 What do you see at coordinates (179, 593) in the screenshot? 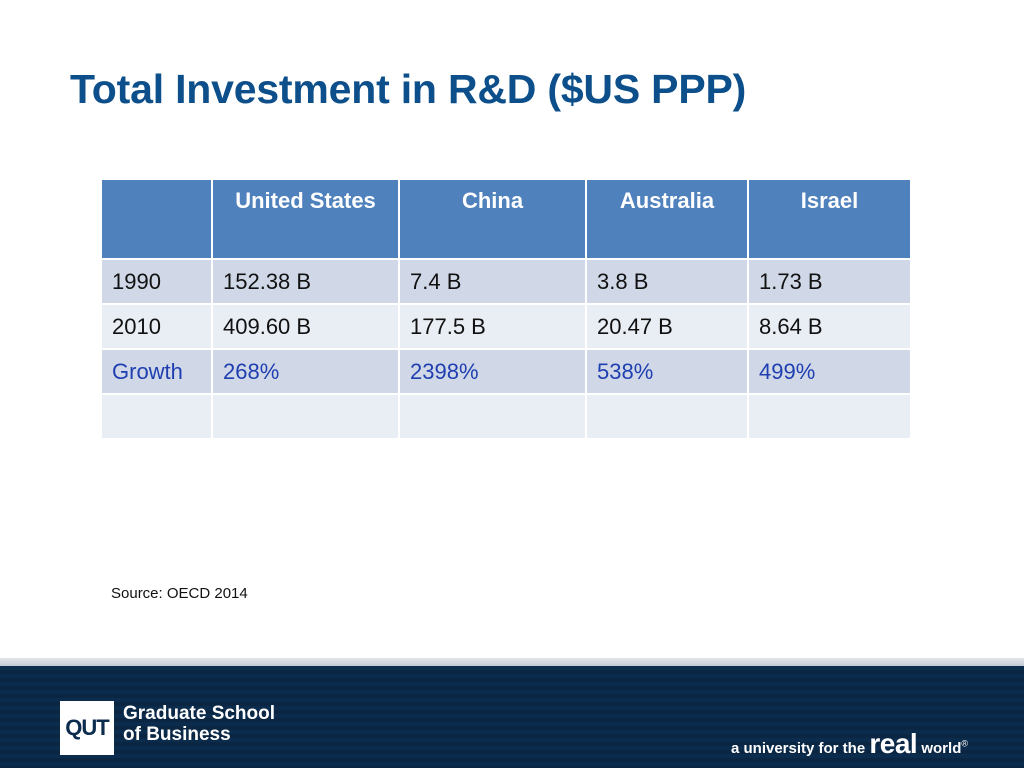
I see `source-note: Source: OECD 2014` at bounding box center [179, 593].